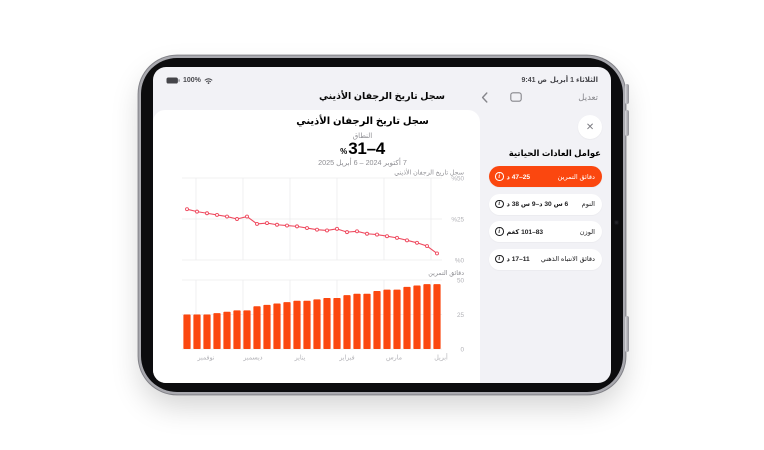 The image size is (764, 450). What do you see at coordinates (484, 97) in the screenshot?
I see `back-chevron-icon` at bounding box center [484, 97].